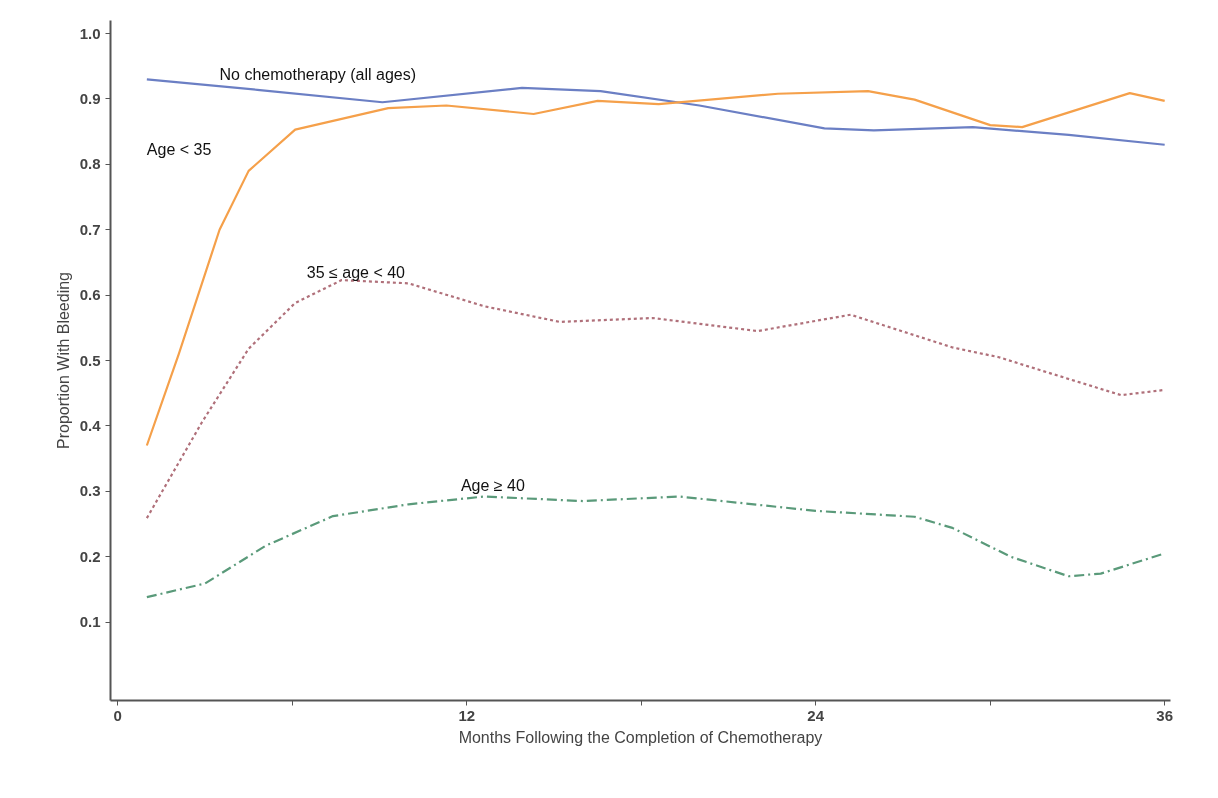  Describe the element at coordinates (63, 360) in the screenshot. I see `y-axis-title: Proportion With Bleeding` at that location.